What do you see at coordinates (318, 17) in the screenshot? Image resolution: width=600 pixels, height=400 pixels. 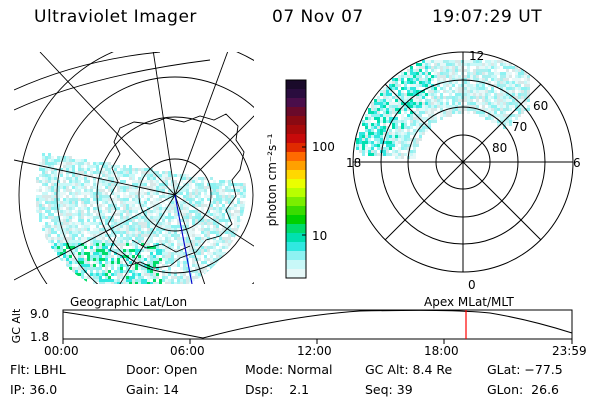 I see `observation-date: 07 Nov 07` at bounding box center [318, 17].